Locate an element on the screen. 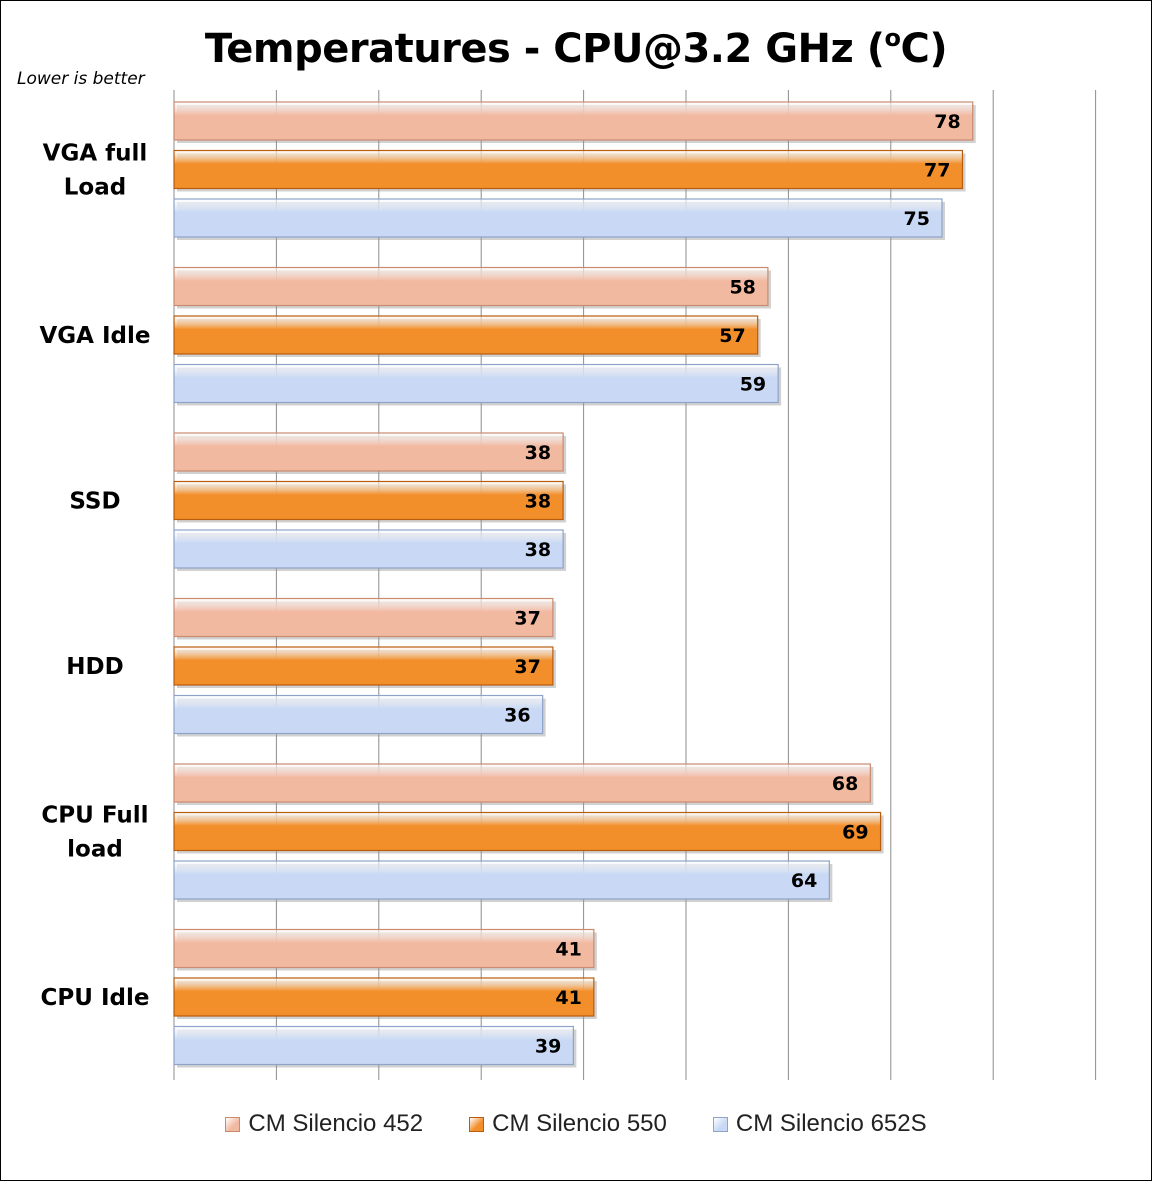 The width and height of the screenshot is (1152, 1181). category-label: VGA full is located at coordinates (95, 154).